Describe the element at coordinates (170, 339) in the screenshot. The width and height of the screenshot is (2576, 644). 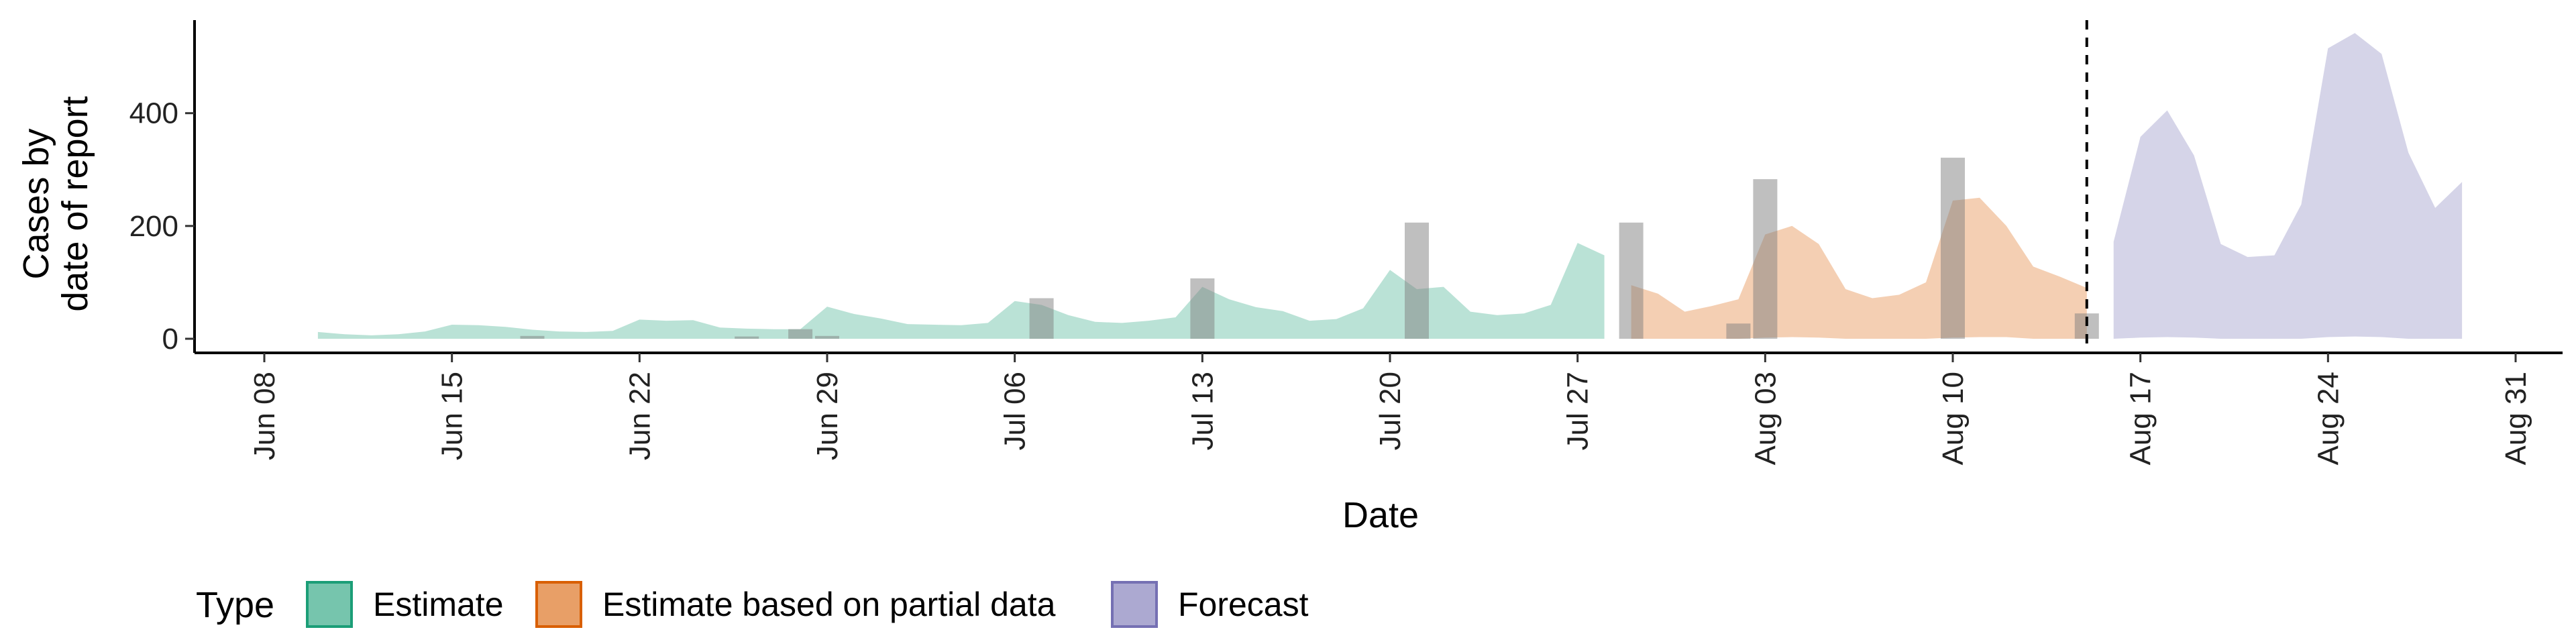
I see `y-tick-label: 0` at that location.